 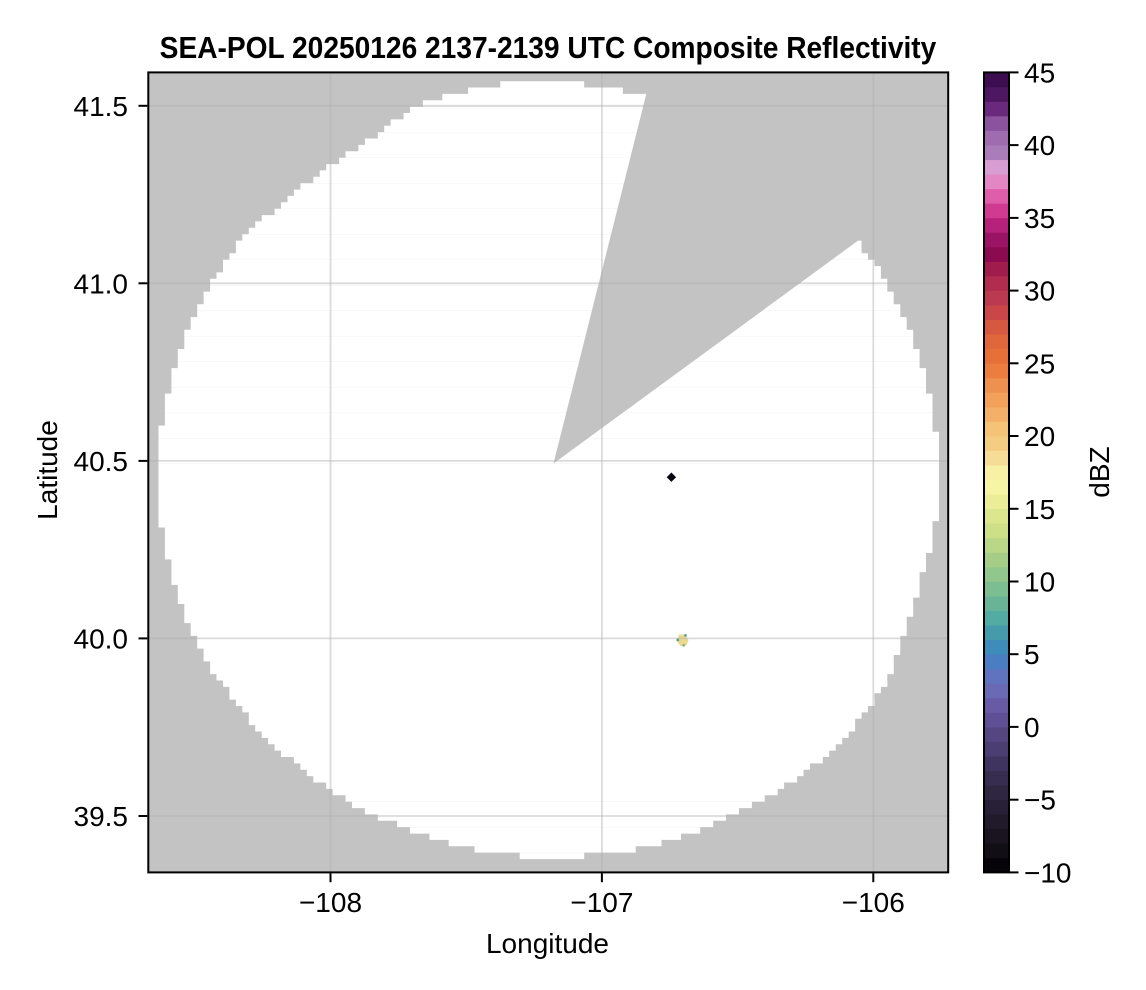 What do you see at coordinates (1039, 291) in the screenshot?
I see `svg-text: 30` at bounding box center [1039, 291].